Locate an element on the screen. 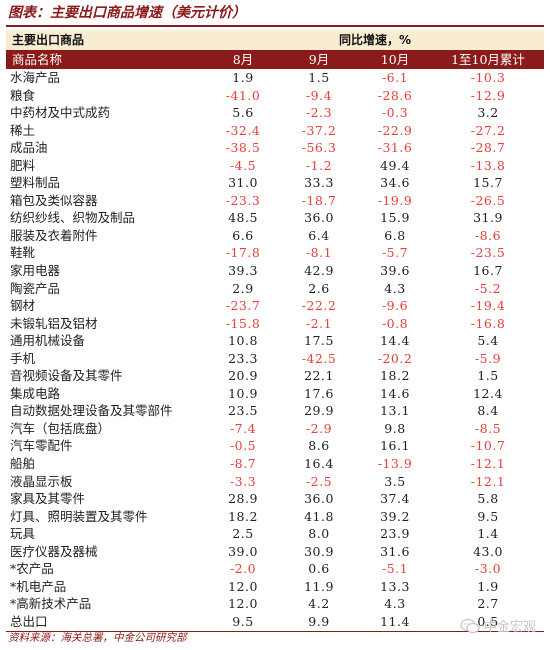  value-cell-sep: 41.8 is located at coordinates (319, 516).